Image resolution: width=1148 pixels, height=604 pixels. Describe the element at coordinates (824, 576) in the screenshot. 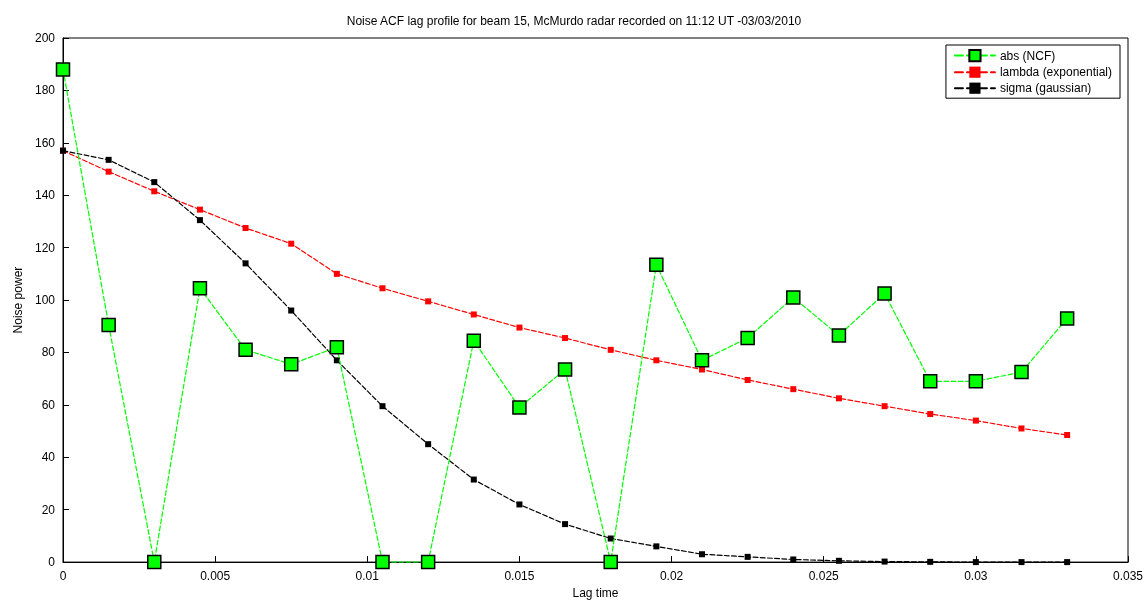

I see `x-tick-label: 0.025` at that location.